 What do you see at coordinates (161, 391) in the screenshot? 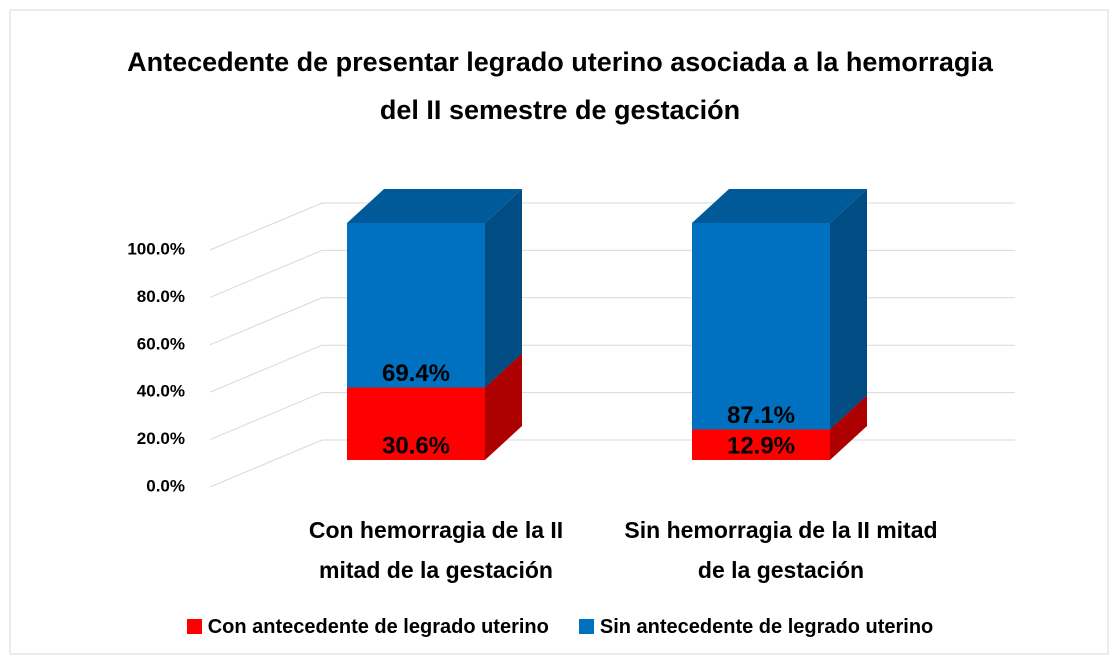
I see `y-tick-label: 40.0%` at bounding box center [161, 391].